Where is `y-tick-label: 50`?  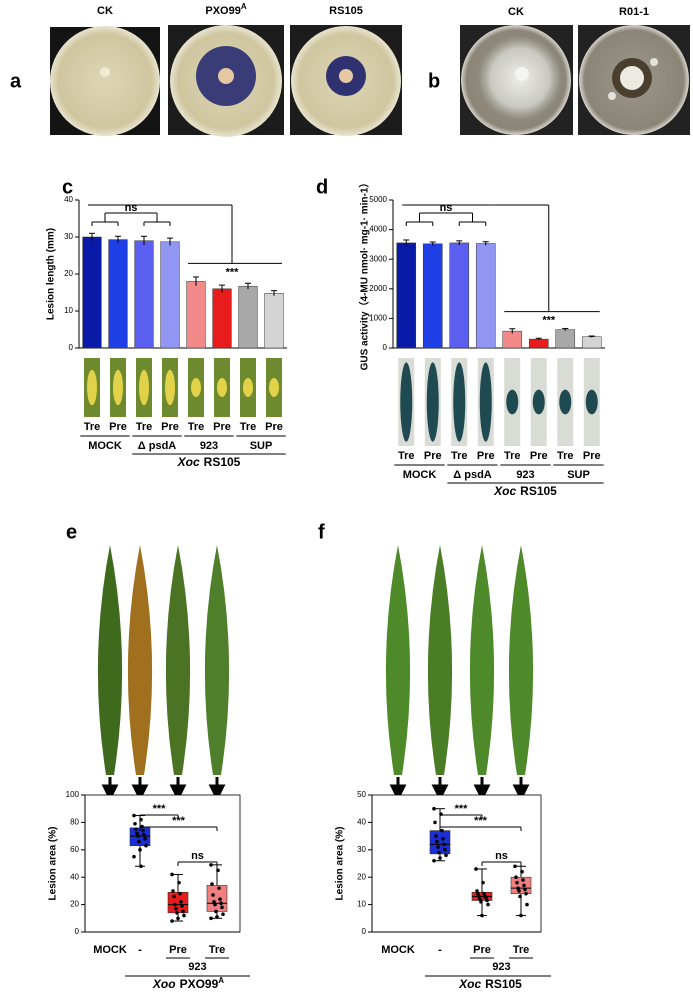 y-tick-label: 50 is located at coordinates (361, 794).